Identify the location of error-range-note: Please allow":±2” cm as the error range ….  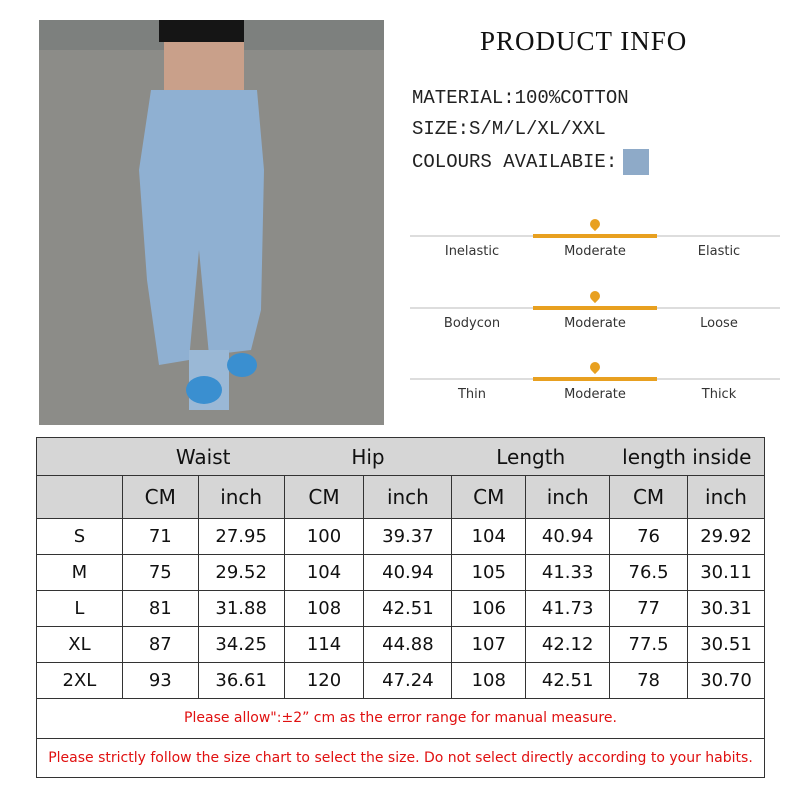
(400, 718).